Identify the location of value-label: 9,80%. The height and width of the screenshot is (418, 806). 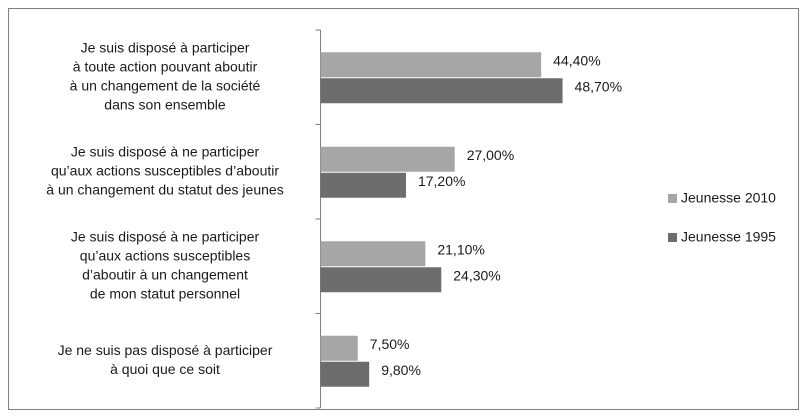
(401, 370).